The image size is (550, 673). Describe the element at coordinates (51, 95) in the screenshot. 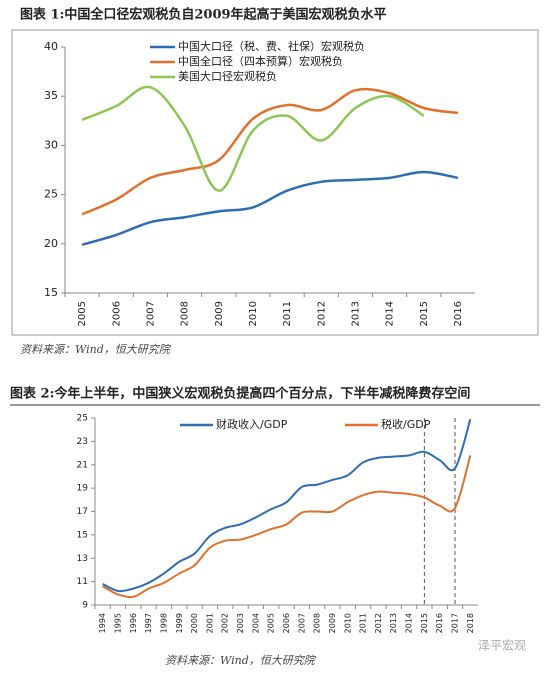

I see `y-tick-label: 35` at that location.